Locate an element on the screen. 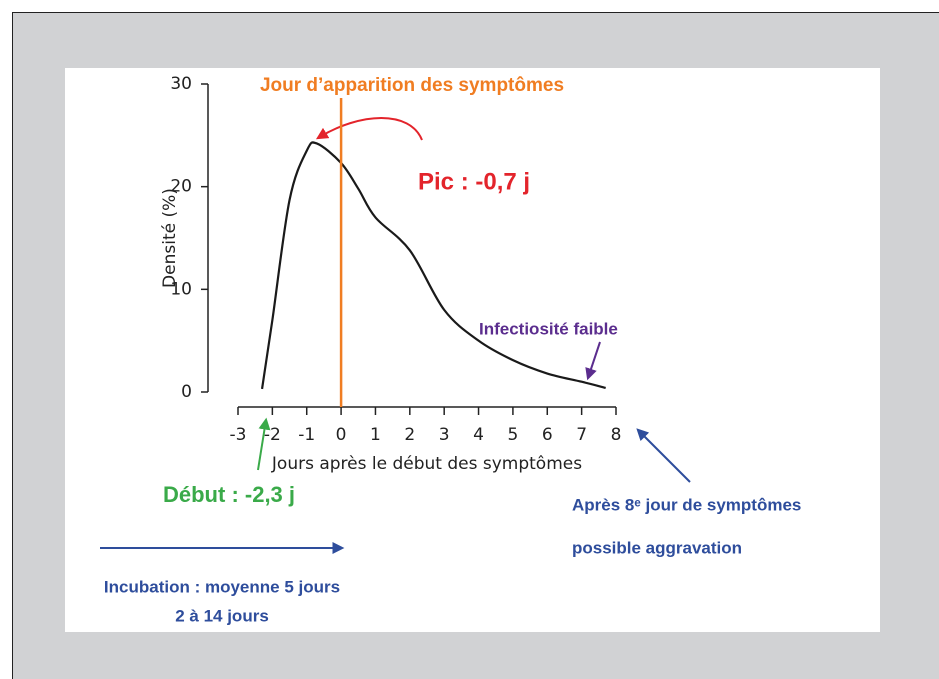 The height and width of the screenshot is (679, 939). y-tick-label: 30 is located at coordinates (181, 84).